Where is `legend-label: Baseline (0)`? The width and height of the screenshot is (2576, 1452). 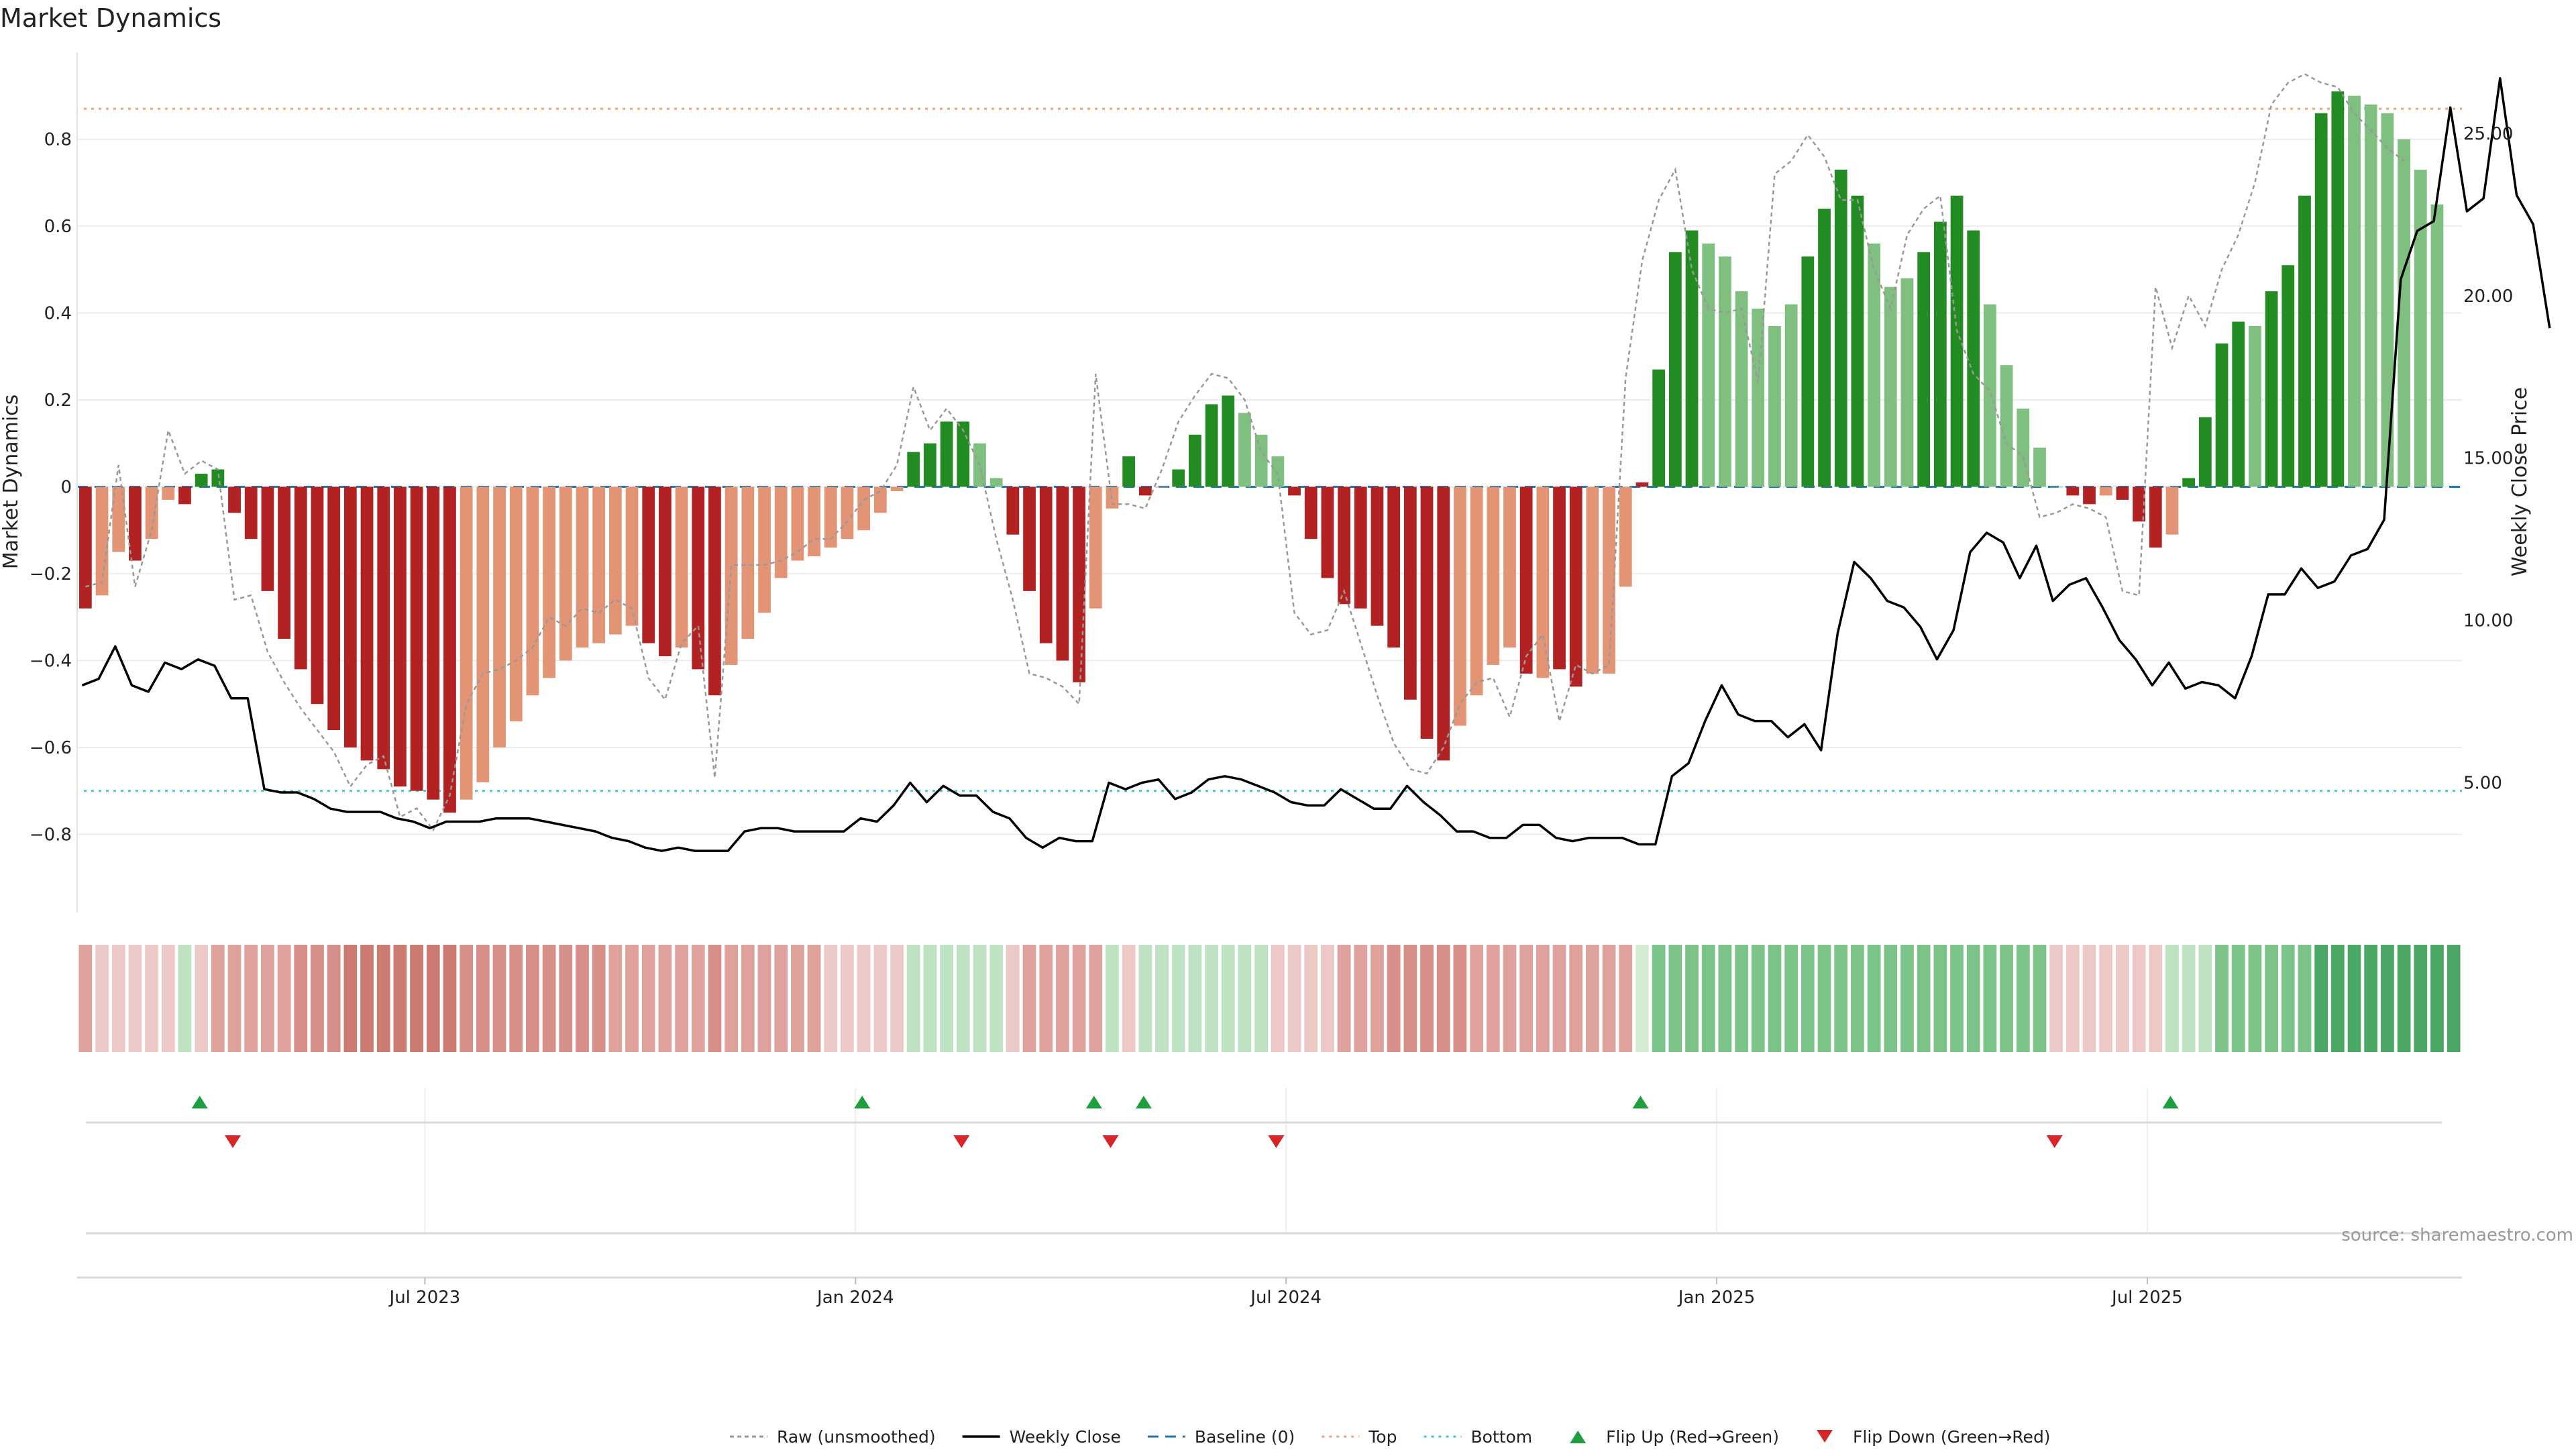
legend-label: Baseline (0) is located at coordinates (1245, 1437).